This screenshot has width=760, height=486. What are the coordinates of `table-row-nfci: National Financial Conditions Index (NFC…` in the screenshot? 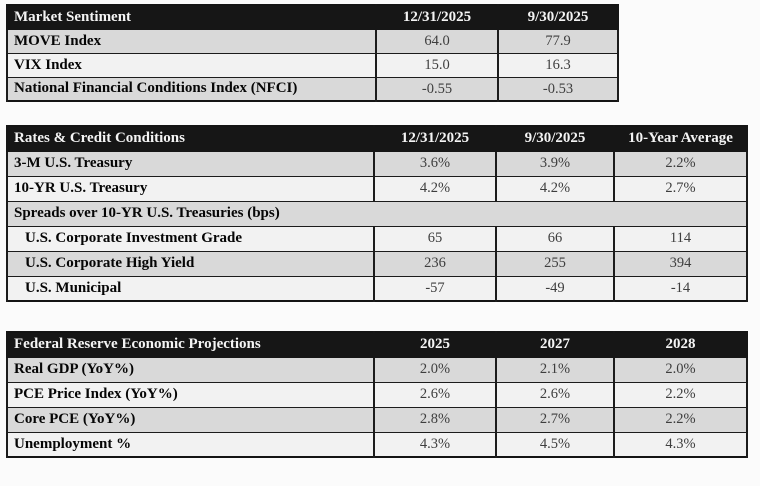 It's located at (312, 89).